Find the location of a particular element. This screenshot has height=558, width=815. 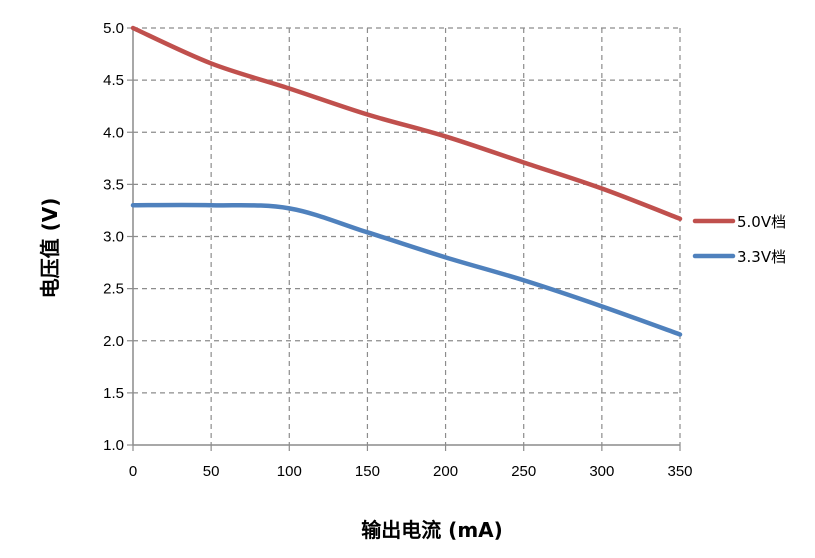

y-tick-label: 1.0 is located at coordinates (113, 445).